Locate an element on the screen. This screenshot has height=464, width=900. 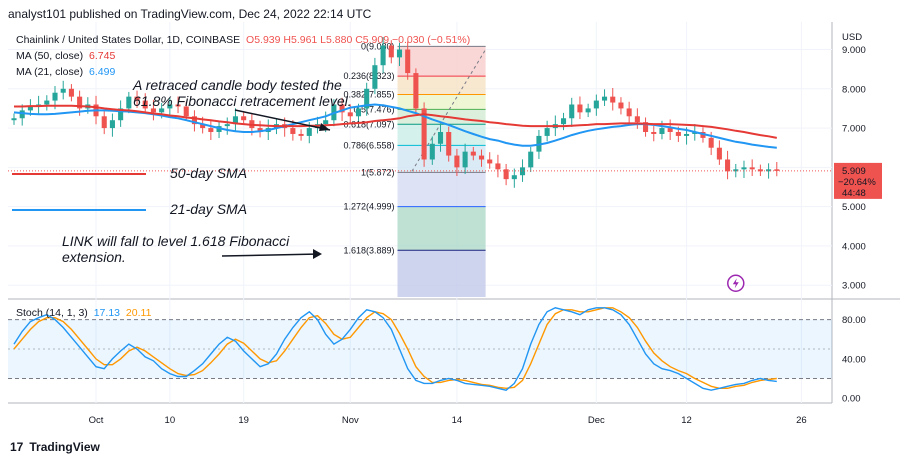
time-tick-label: Nov is located at coordinates (350, 420).